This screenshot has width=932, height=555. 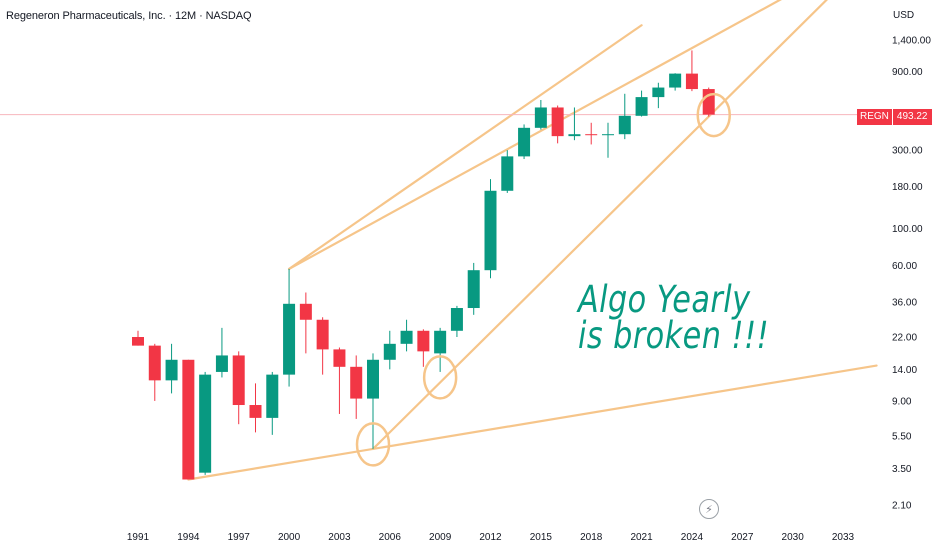 I want to click on candle-2007, so click(x=406, y=335).